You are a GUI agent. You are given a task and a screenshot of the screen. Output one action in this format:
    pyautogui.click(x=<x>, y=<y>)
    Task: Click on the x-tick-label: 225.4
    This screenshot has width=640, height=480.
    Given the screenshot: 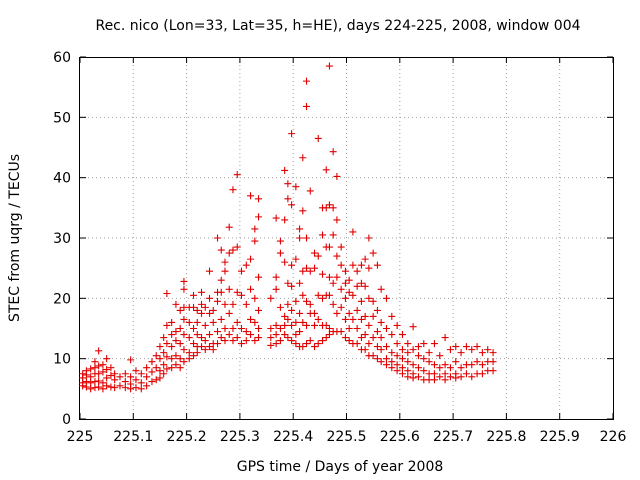 What is the action you would take?
    pyautogui.click(x=293, y=437)
    